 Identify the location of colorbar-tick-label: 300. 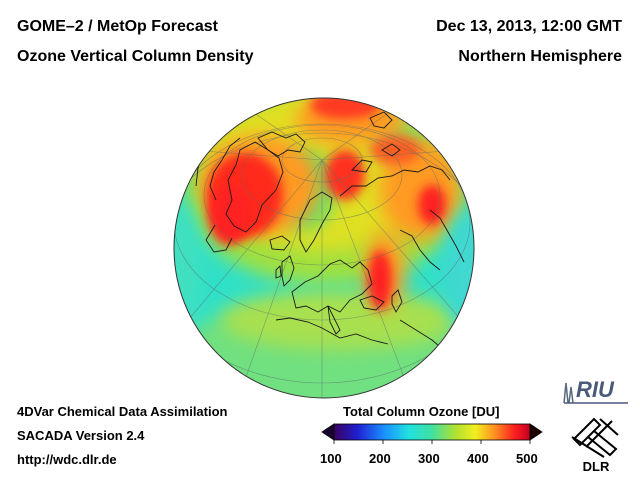
(429, 458).